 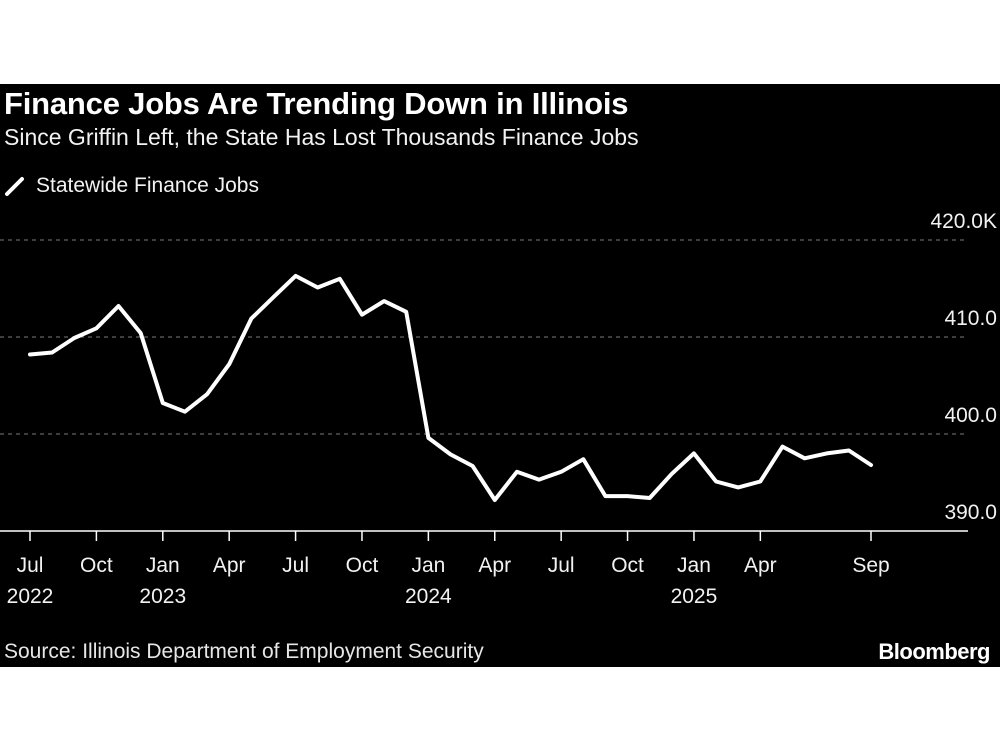 I want to click on x-tick-year-label: 2023, so click(x=162, y=596).